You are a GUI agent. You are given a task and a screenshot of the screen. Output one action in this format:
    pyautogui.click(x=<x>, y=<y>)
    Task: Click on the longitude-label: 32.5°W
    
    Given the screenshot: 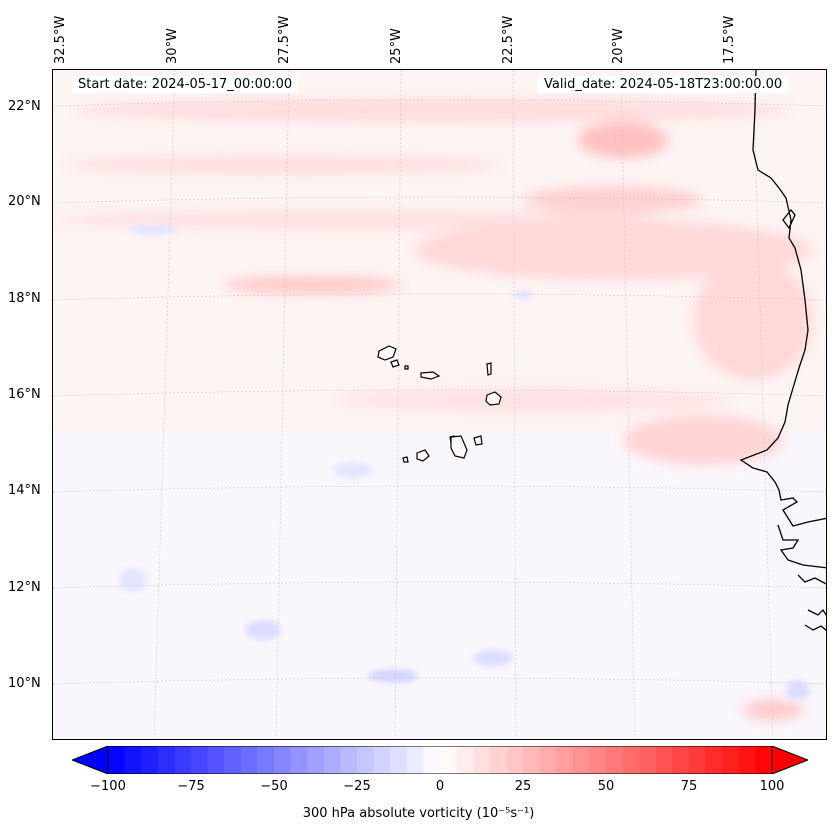 What is the action you would take?
    pyautogui.click(x=60, y=39)
    